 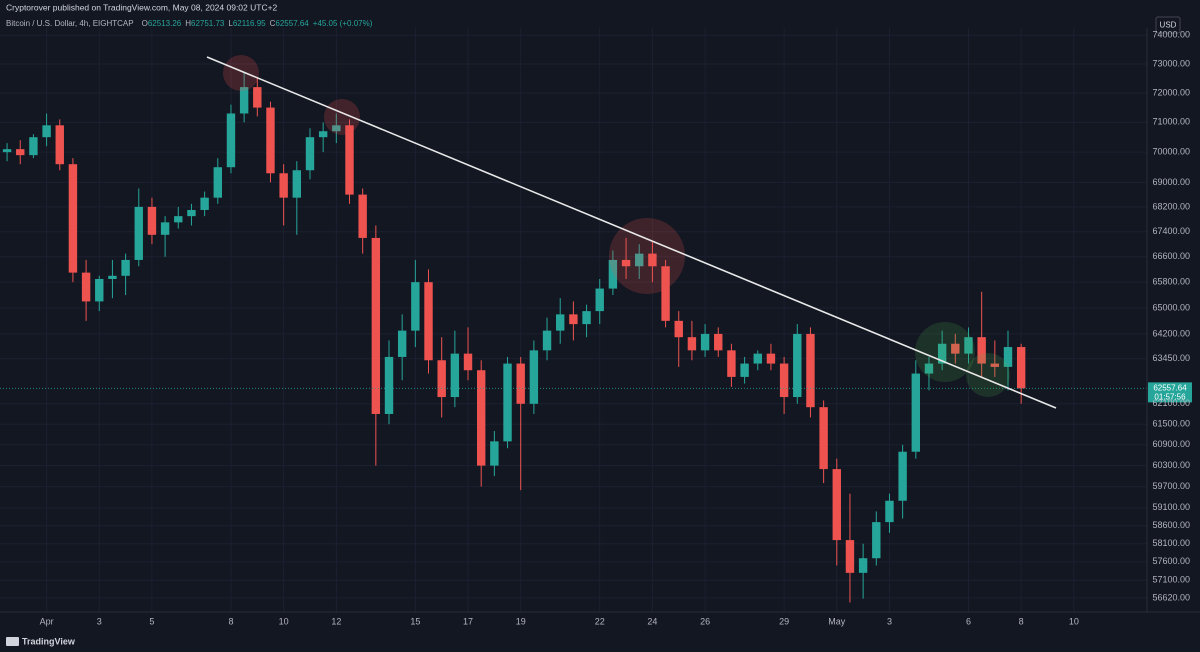 I want to click on legend-value: 62557.64, so click(x=292, y=23).